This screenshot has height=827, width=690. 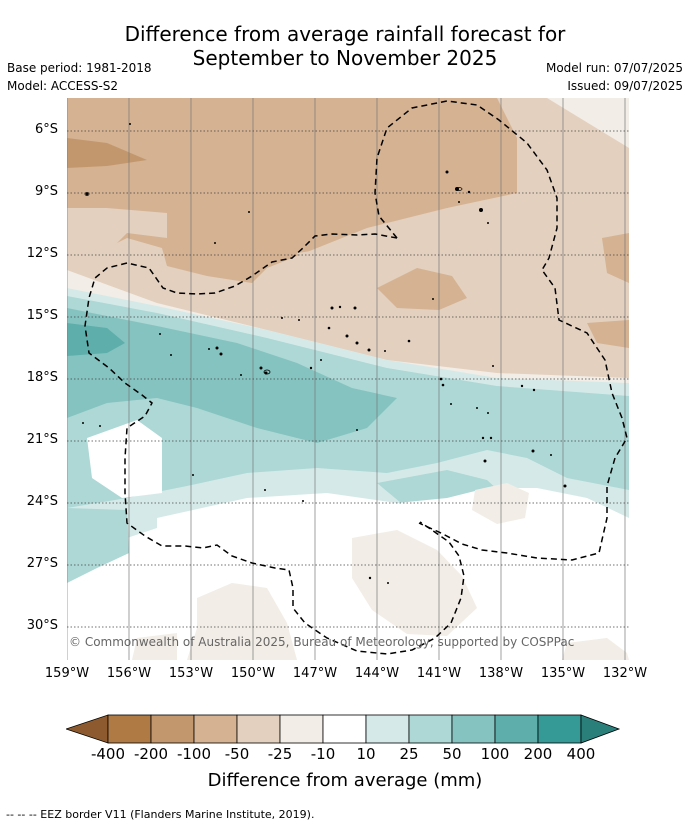 I want to click on lat-label-27s: 27°S, so click(x=42, y=563).